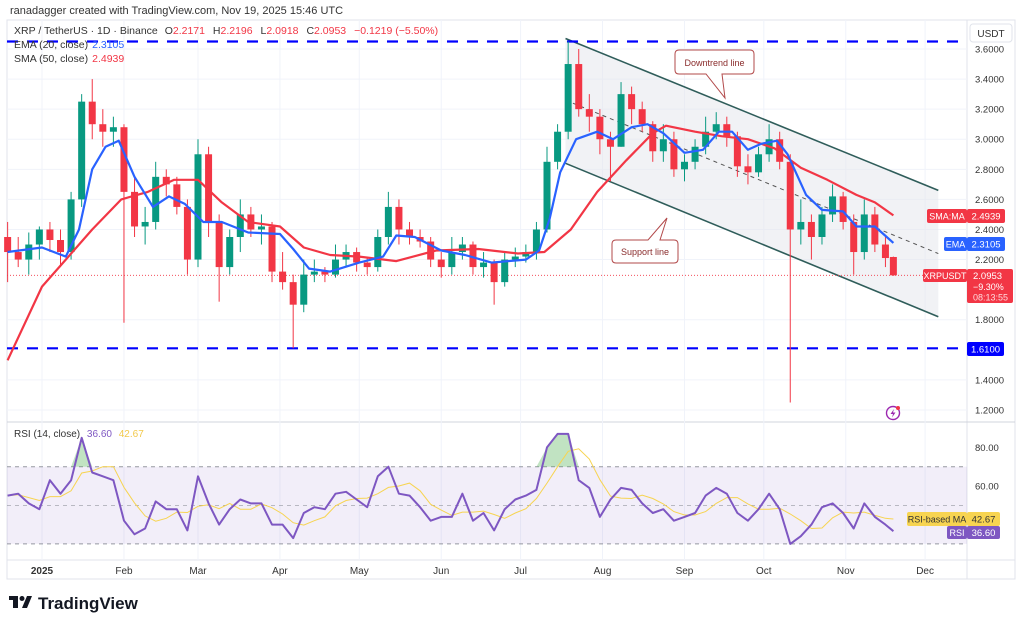 This screenshot has width=1024, height=625. What do you see at coordinates (987, 468) in the screenshot?
I see `rsi-axis: 80.00 60.00` at bounding box center [987, 468].